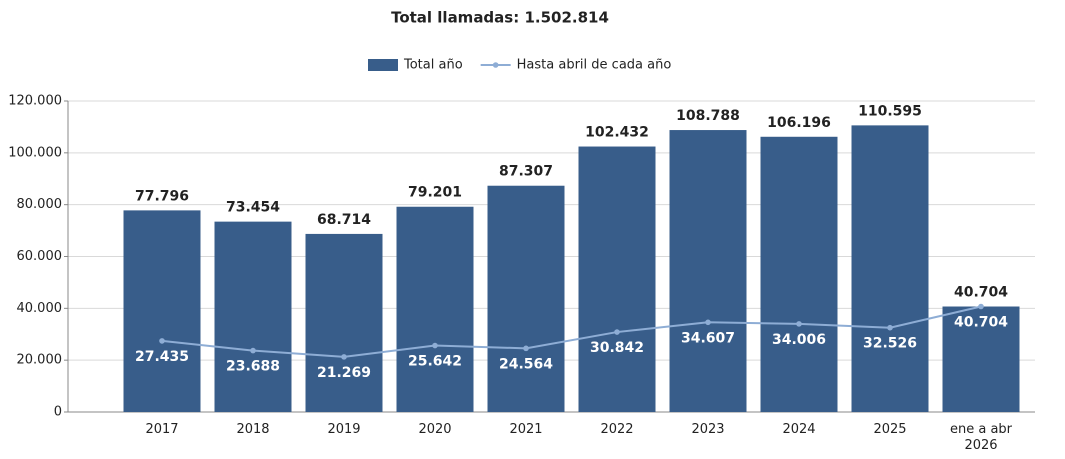 The image size is (1065, 459). Describe the element at coordinates (35, 152) in the screenshot. I see `y-tick-label: 100.000` at that location.